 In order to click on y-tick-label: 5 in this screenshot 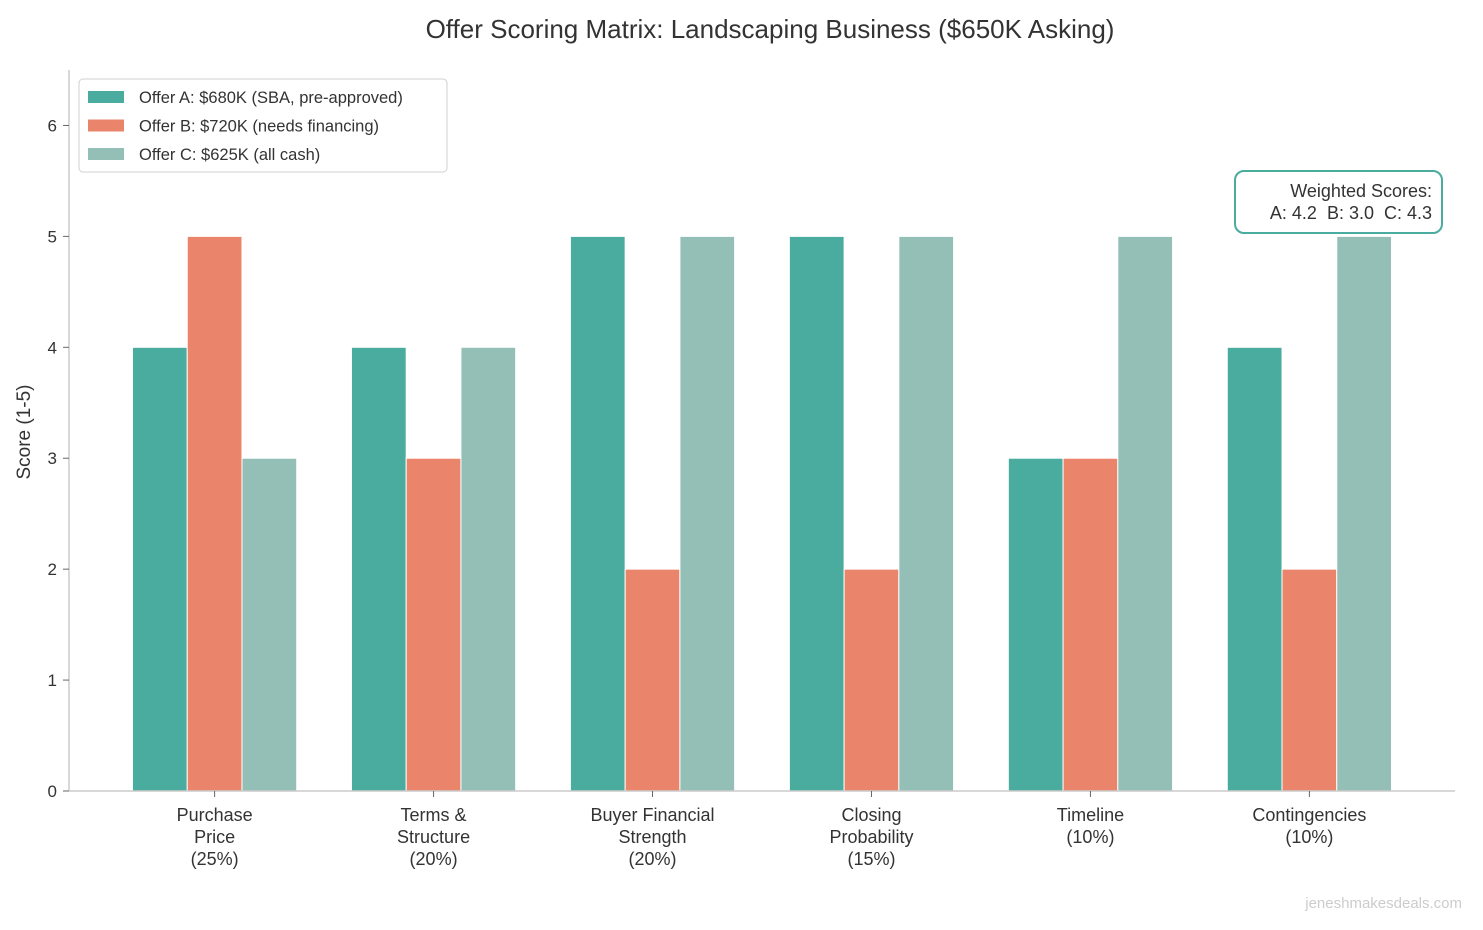, I will do `click(52, 236)`.